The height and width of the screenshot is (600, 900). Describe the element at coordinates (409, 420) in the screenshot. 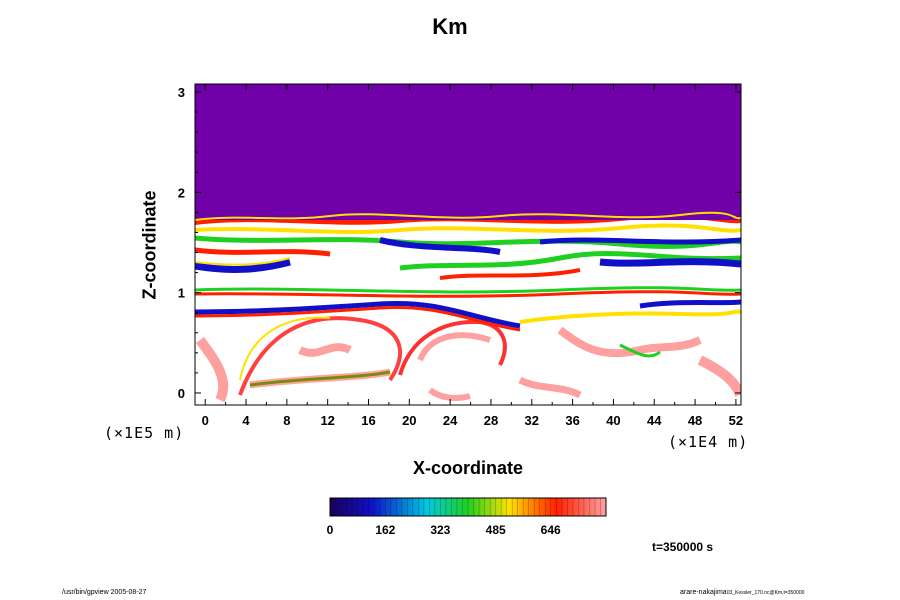

I see `x-tick-label: 20` at that location.